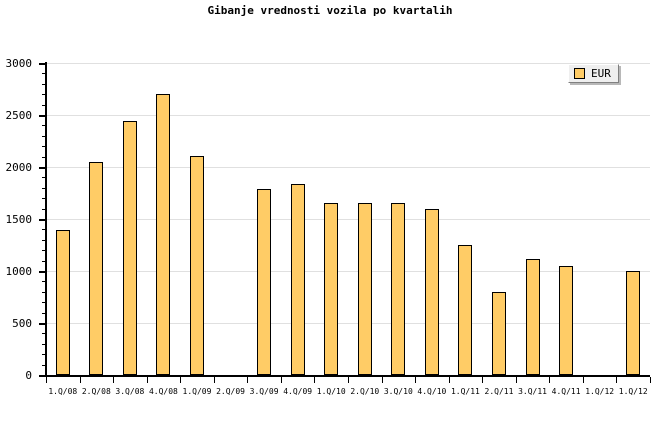 The height and width of the screenshot is (440, 660). Describe the element at coordinates (163, 391) in the screenshot. I see `x-axis-tick-label: 4.Q/08` at that location.